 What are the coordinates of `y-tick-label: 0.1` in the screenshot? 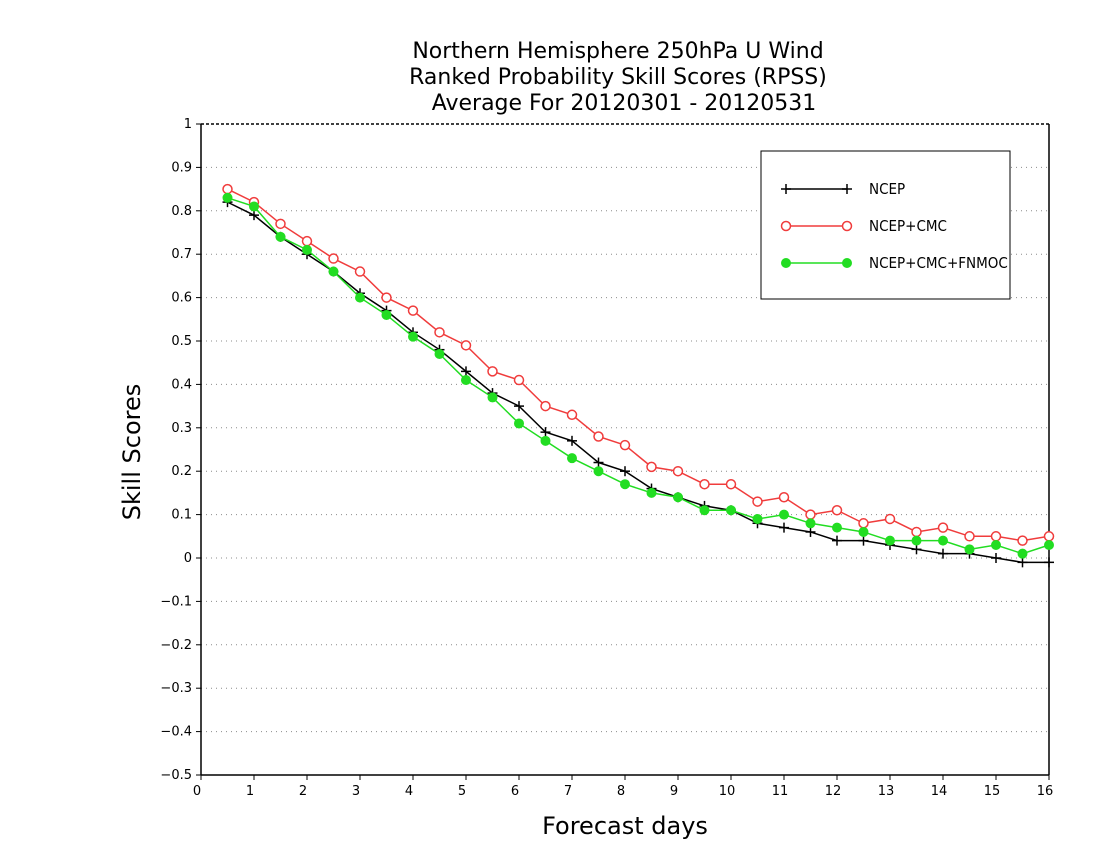 It's located at (181, 515).